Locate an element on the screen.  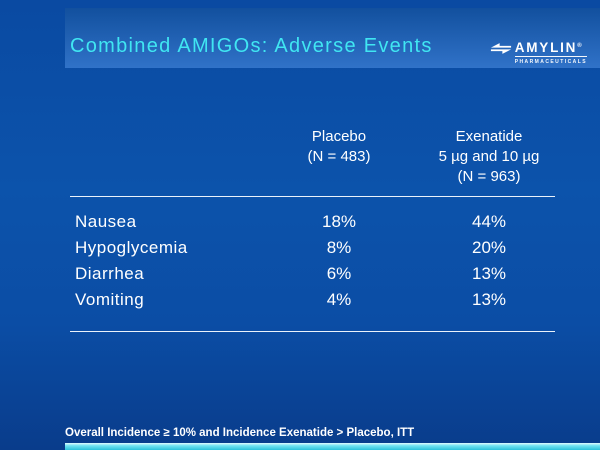
logo-text: AMYLIN® PHARMACEUTICALS is located at coordinates (550, 52).